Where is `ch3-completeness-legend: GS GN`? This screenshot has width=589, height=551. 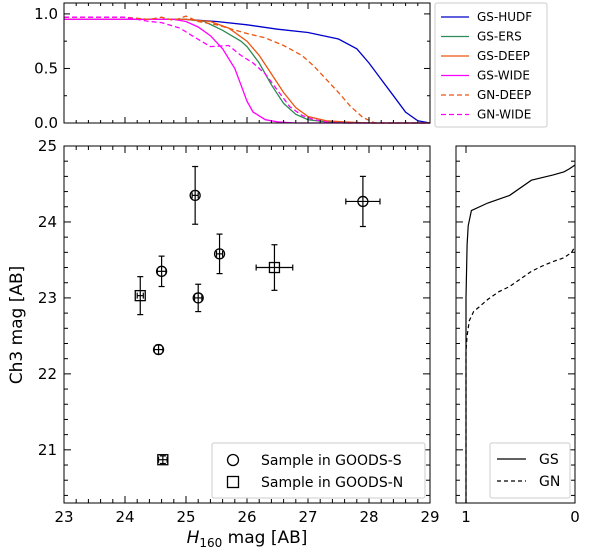
ch3-completeness-legend: GS GN is located at coordinates (530, 470).